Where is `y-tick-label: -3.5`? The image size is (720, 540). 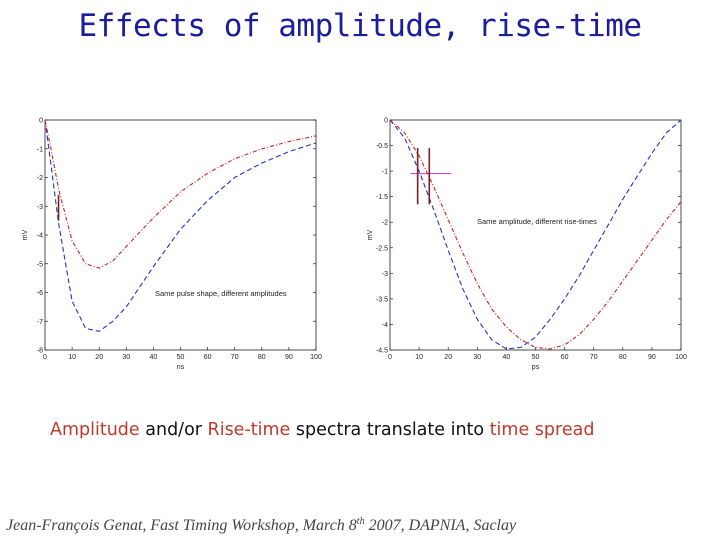 y-tick-label: -3.5 is located at coordinates (382, 299).